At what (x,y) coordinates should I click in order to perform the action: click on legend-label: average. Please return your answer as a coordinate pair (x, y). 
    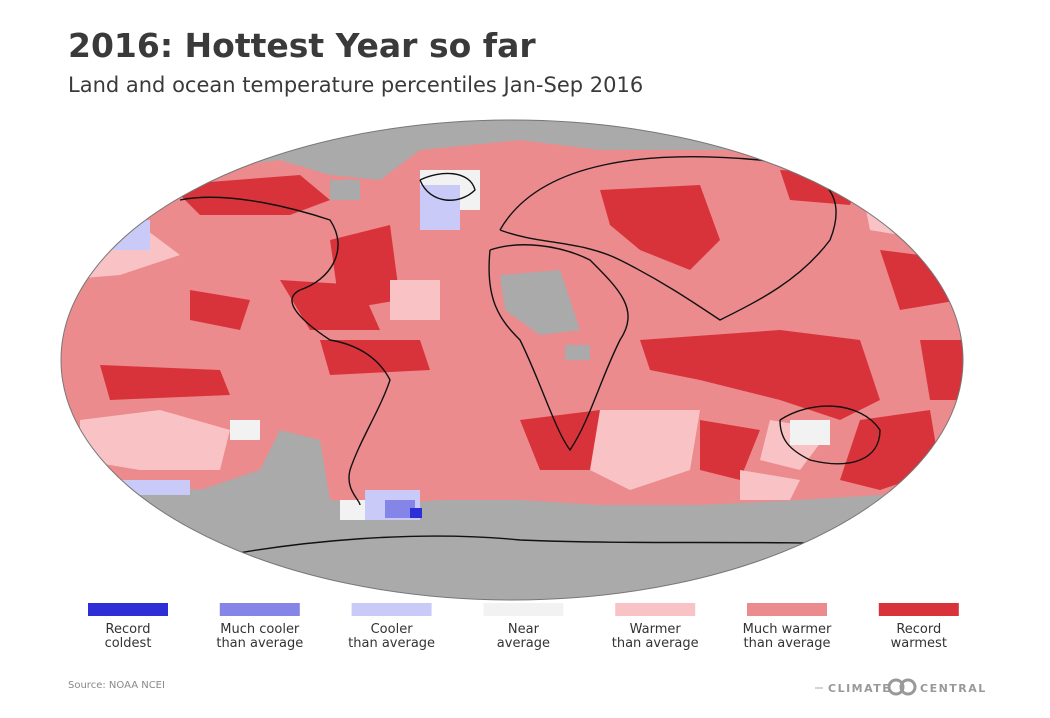
    Looking at the image, I should click on (523, 643).